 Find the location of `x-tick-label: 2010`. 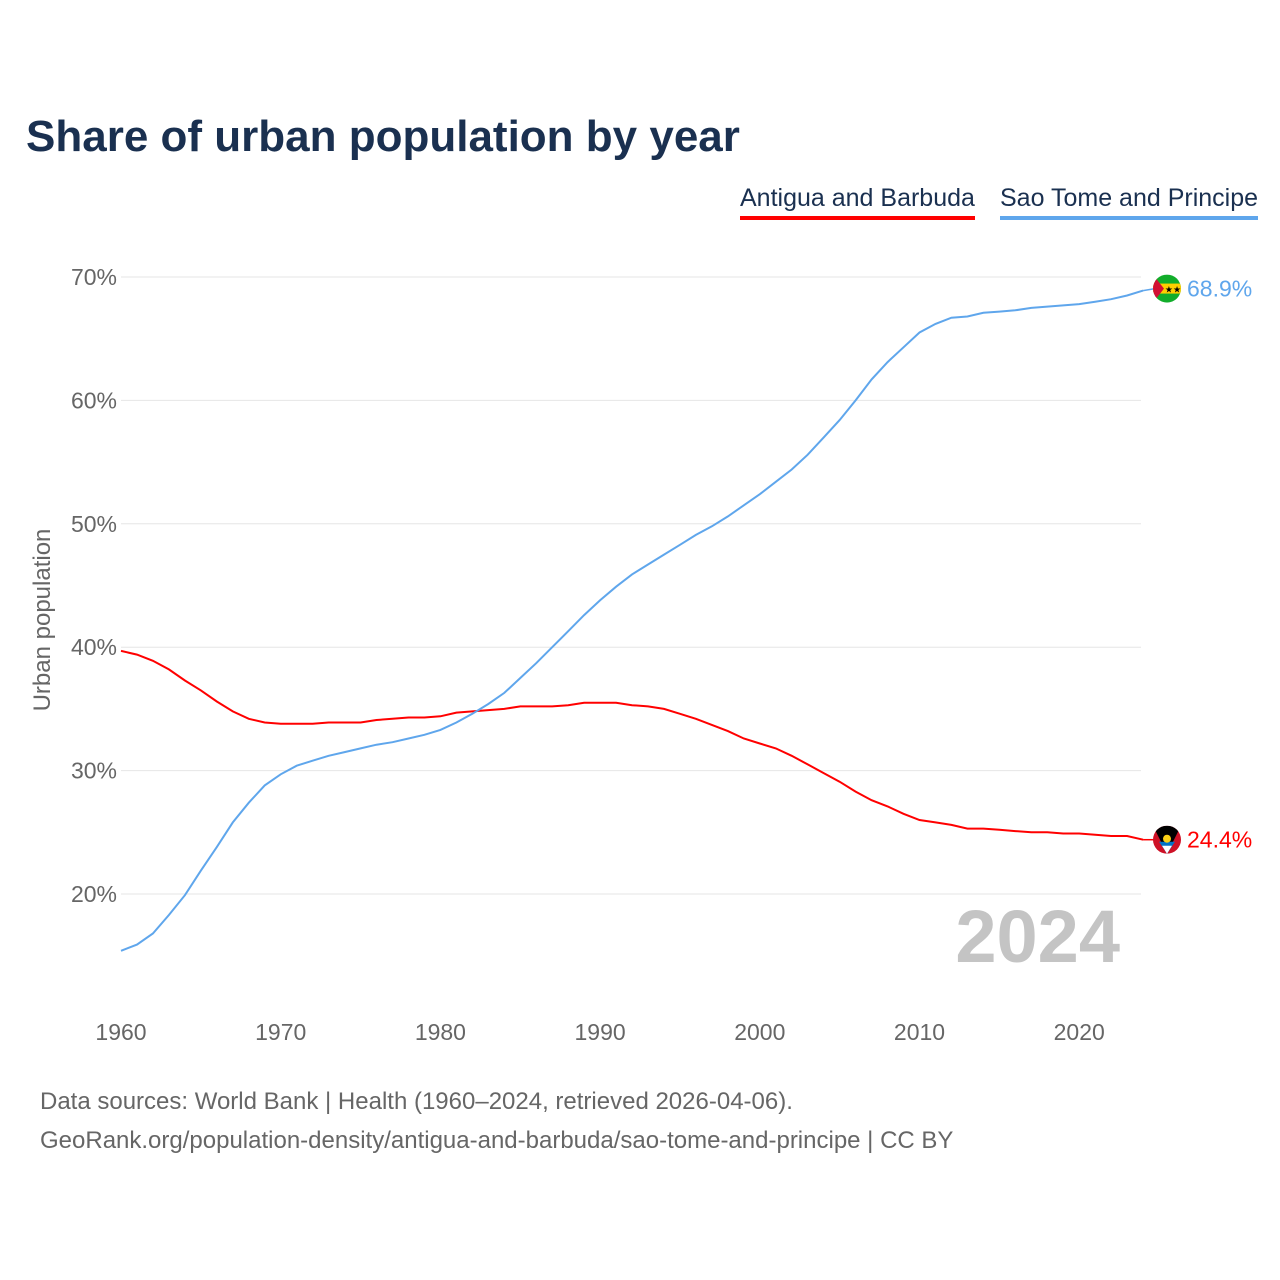

x-tick-label: 2010 is located at coordinates (919, 1032).